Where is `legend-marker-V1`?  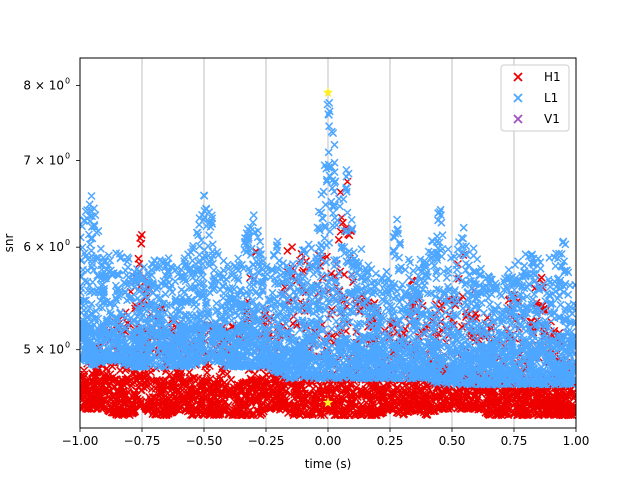
legend-marker-V1 is located at coordinates (518, 119).